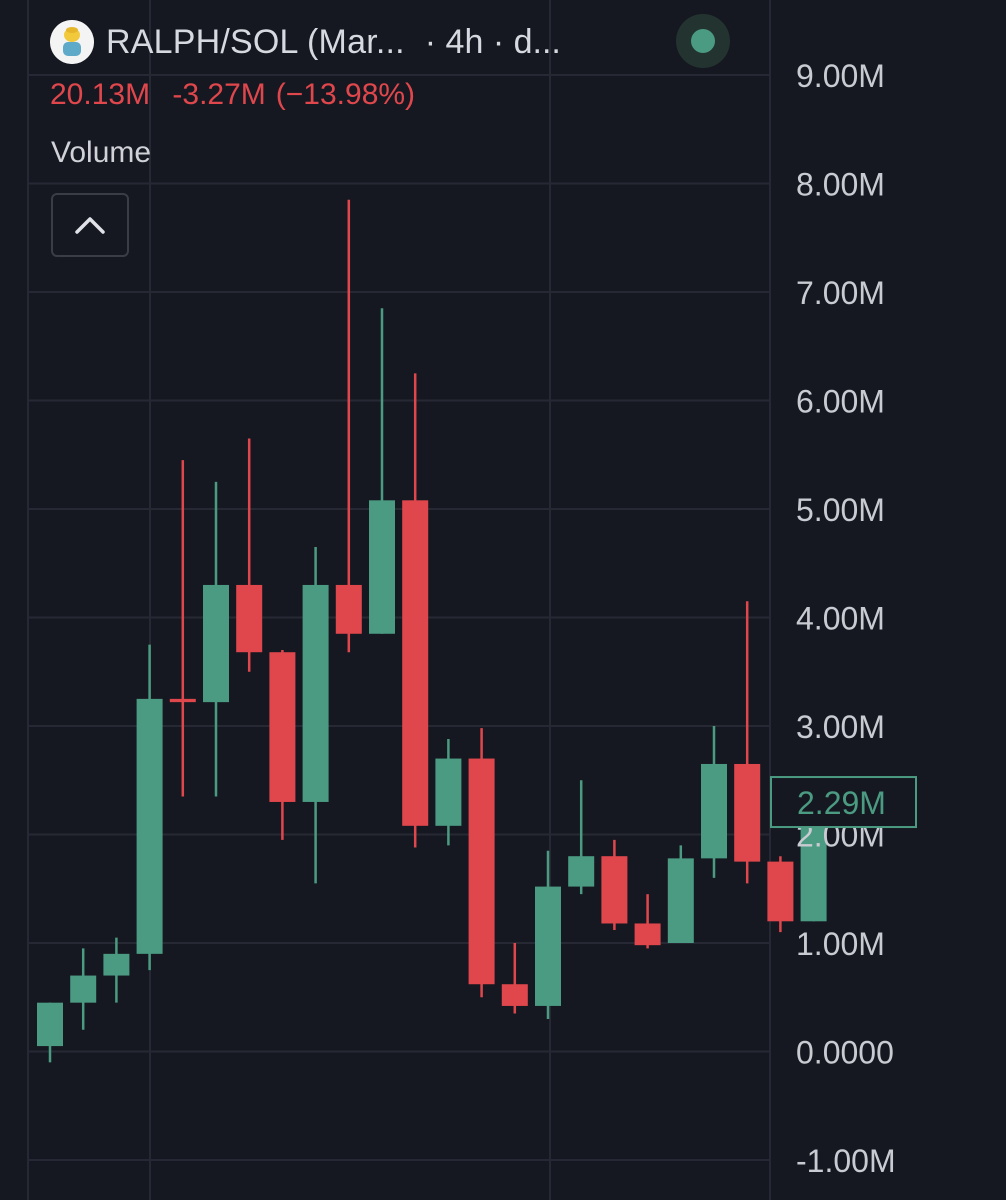  I want to click on y-tick-label: 8.00M, so click(840, 185).